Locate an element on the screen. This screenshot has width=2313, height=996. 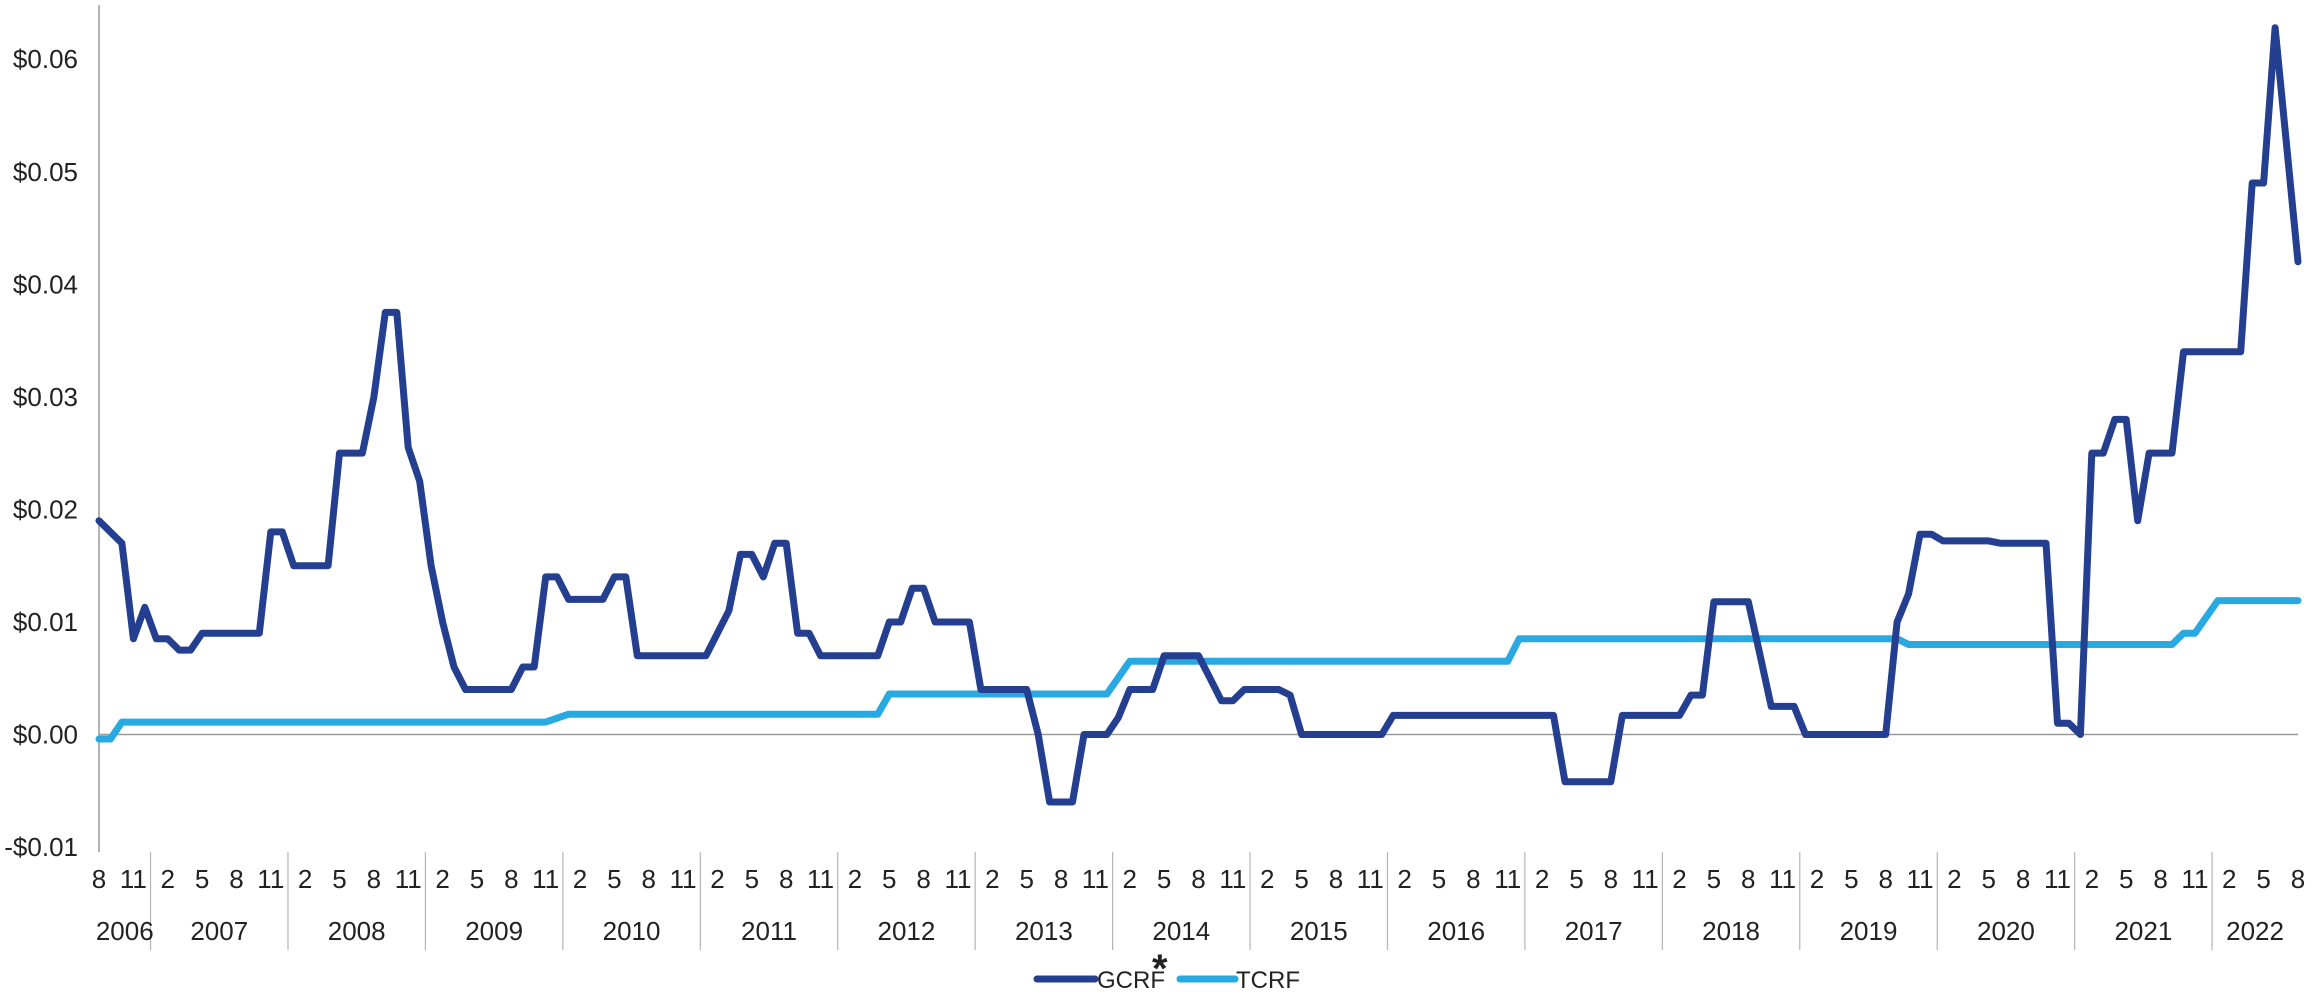
legend-label-gcrf: GCRF is located at coordinates (1131, 979).